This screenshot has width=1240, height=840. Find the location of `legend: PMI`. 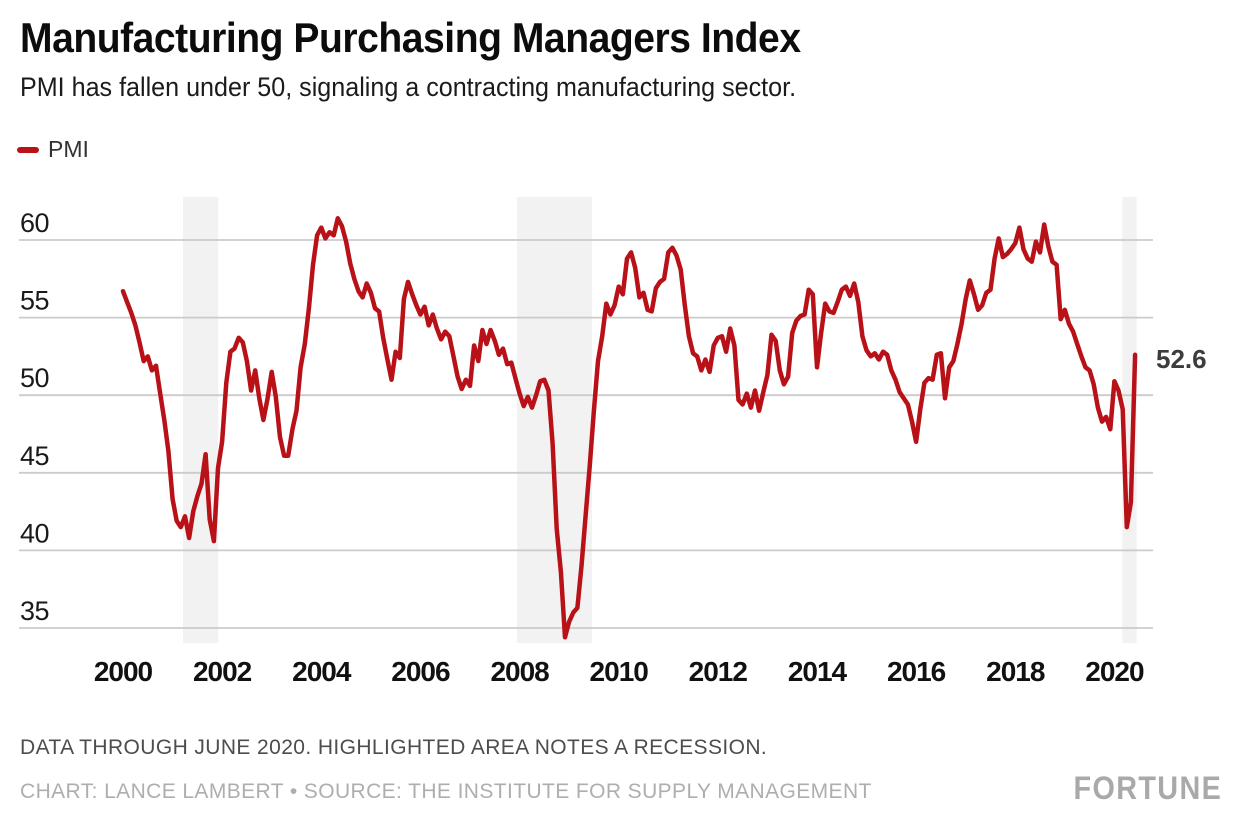

legend: PMI is located at coordinates (53, 149).